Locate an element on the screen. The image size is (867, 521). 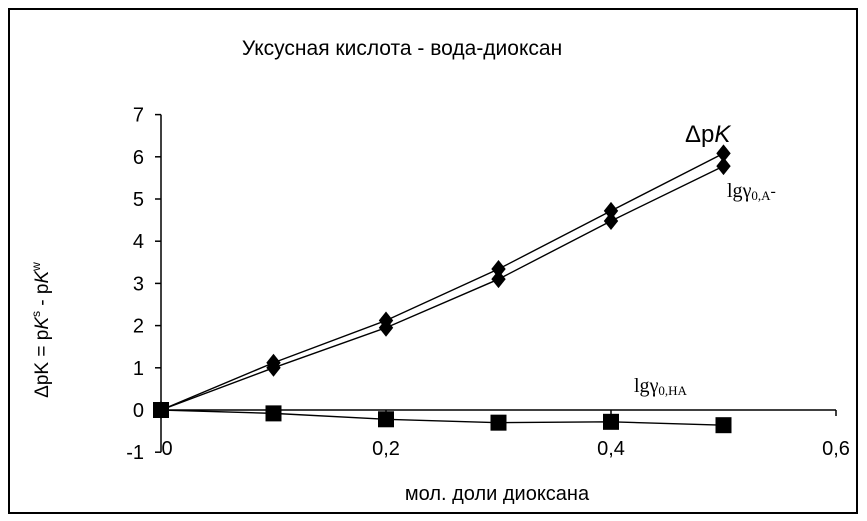
y-tick-label: 5 is located at coordinates (138, 200).